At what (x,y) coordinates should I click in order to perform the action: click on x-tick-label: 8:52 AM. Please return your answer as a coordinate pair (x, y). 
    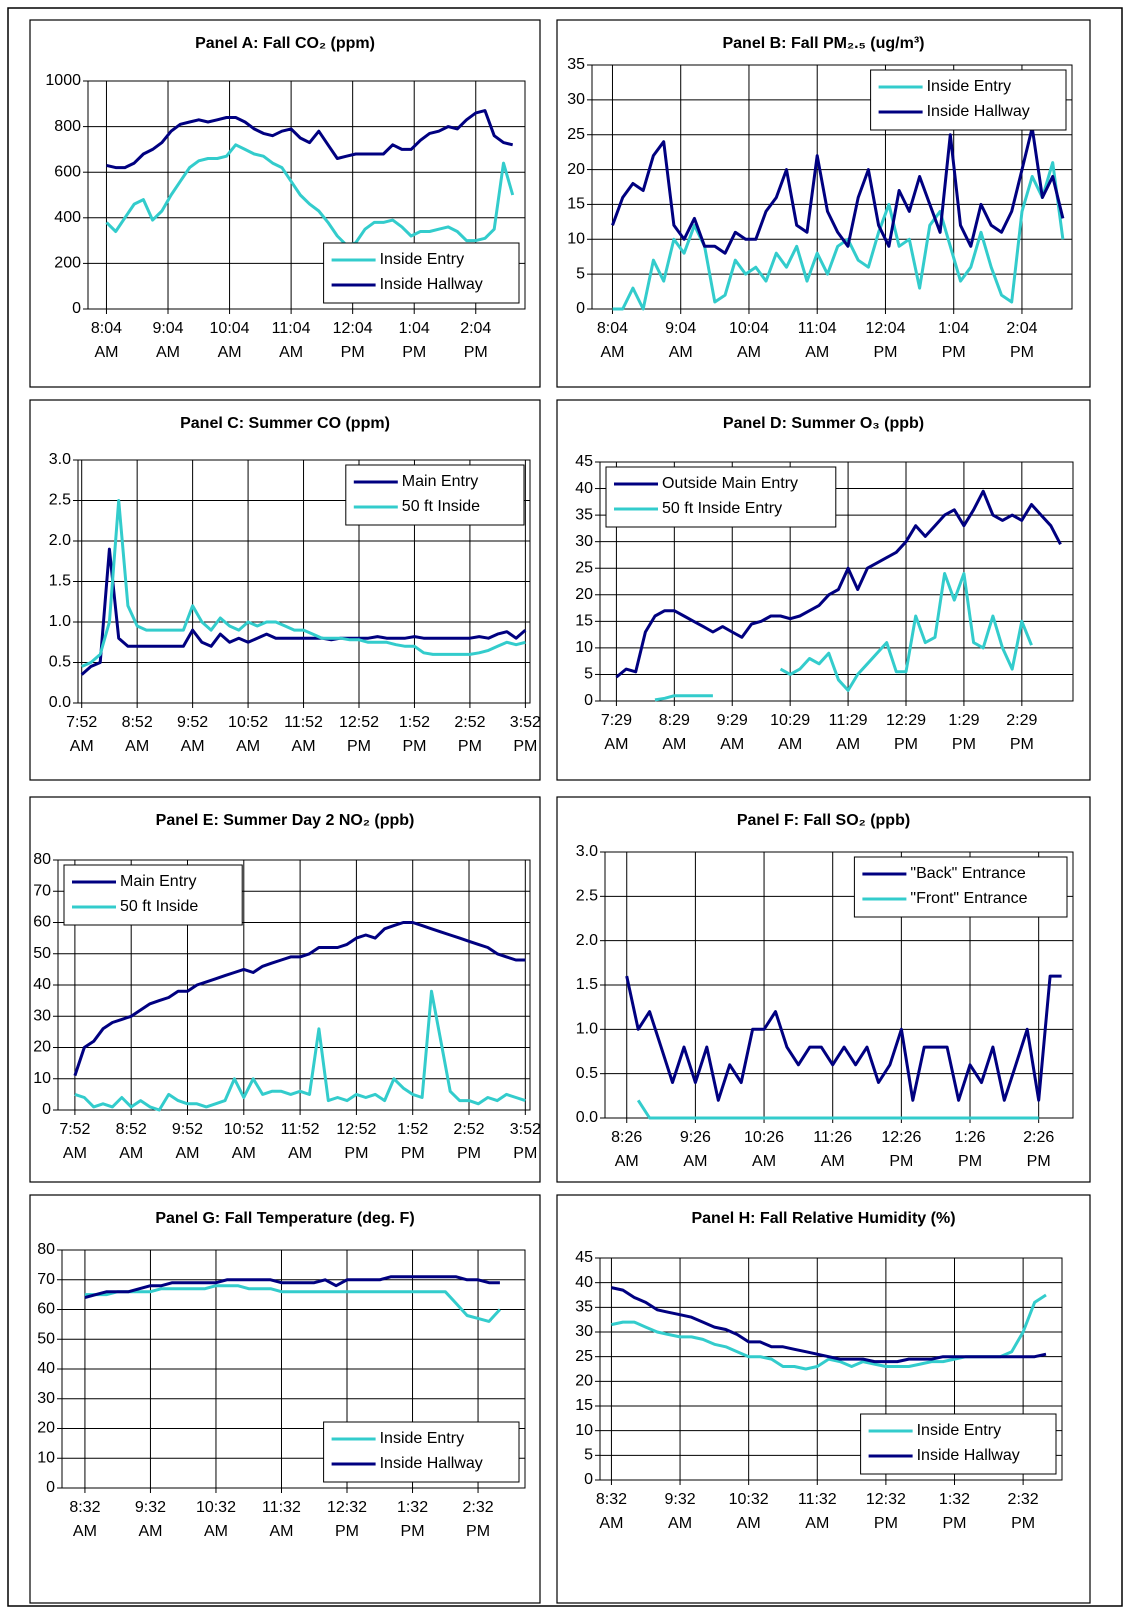
    Looking at the image, I should click on (137, 734).